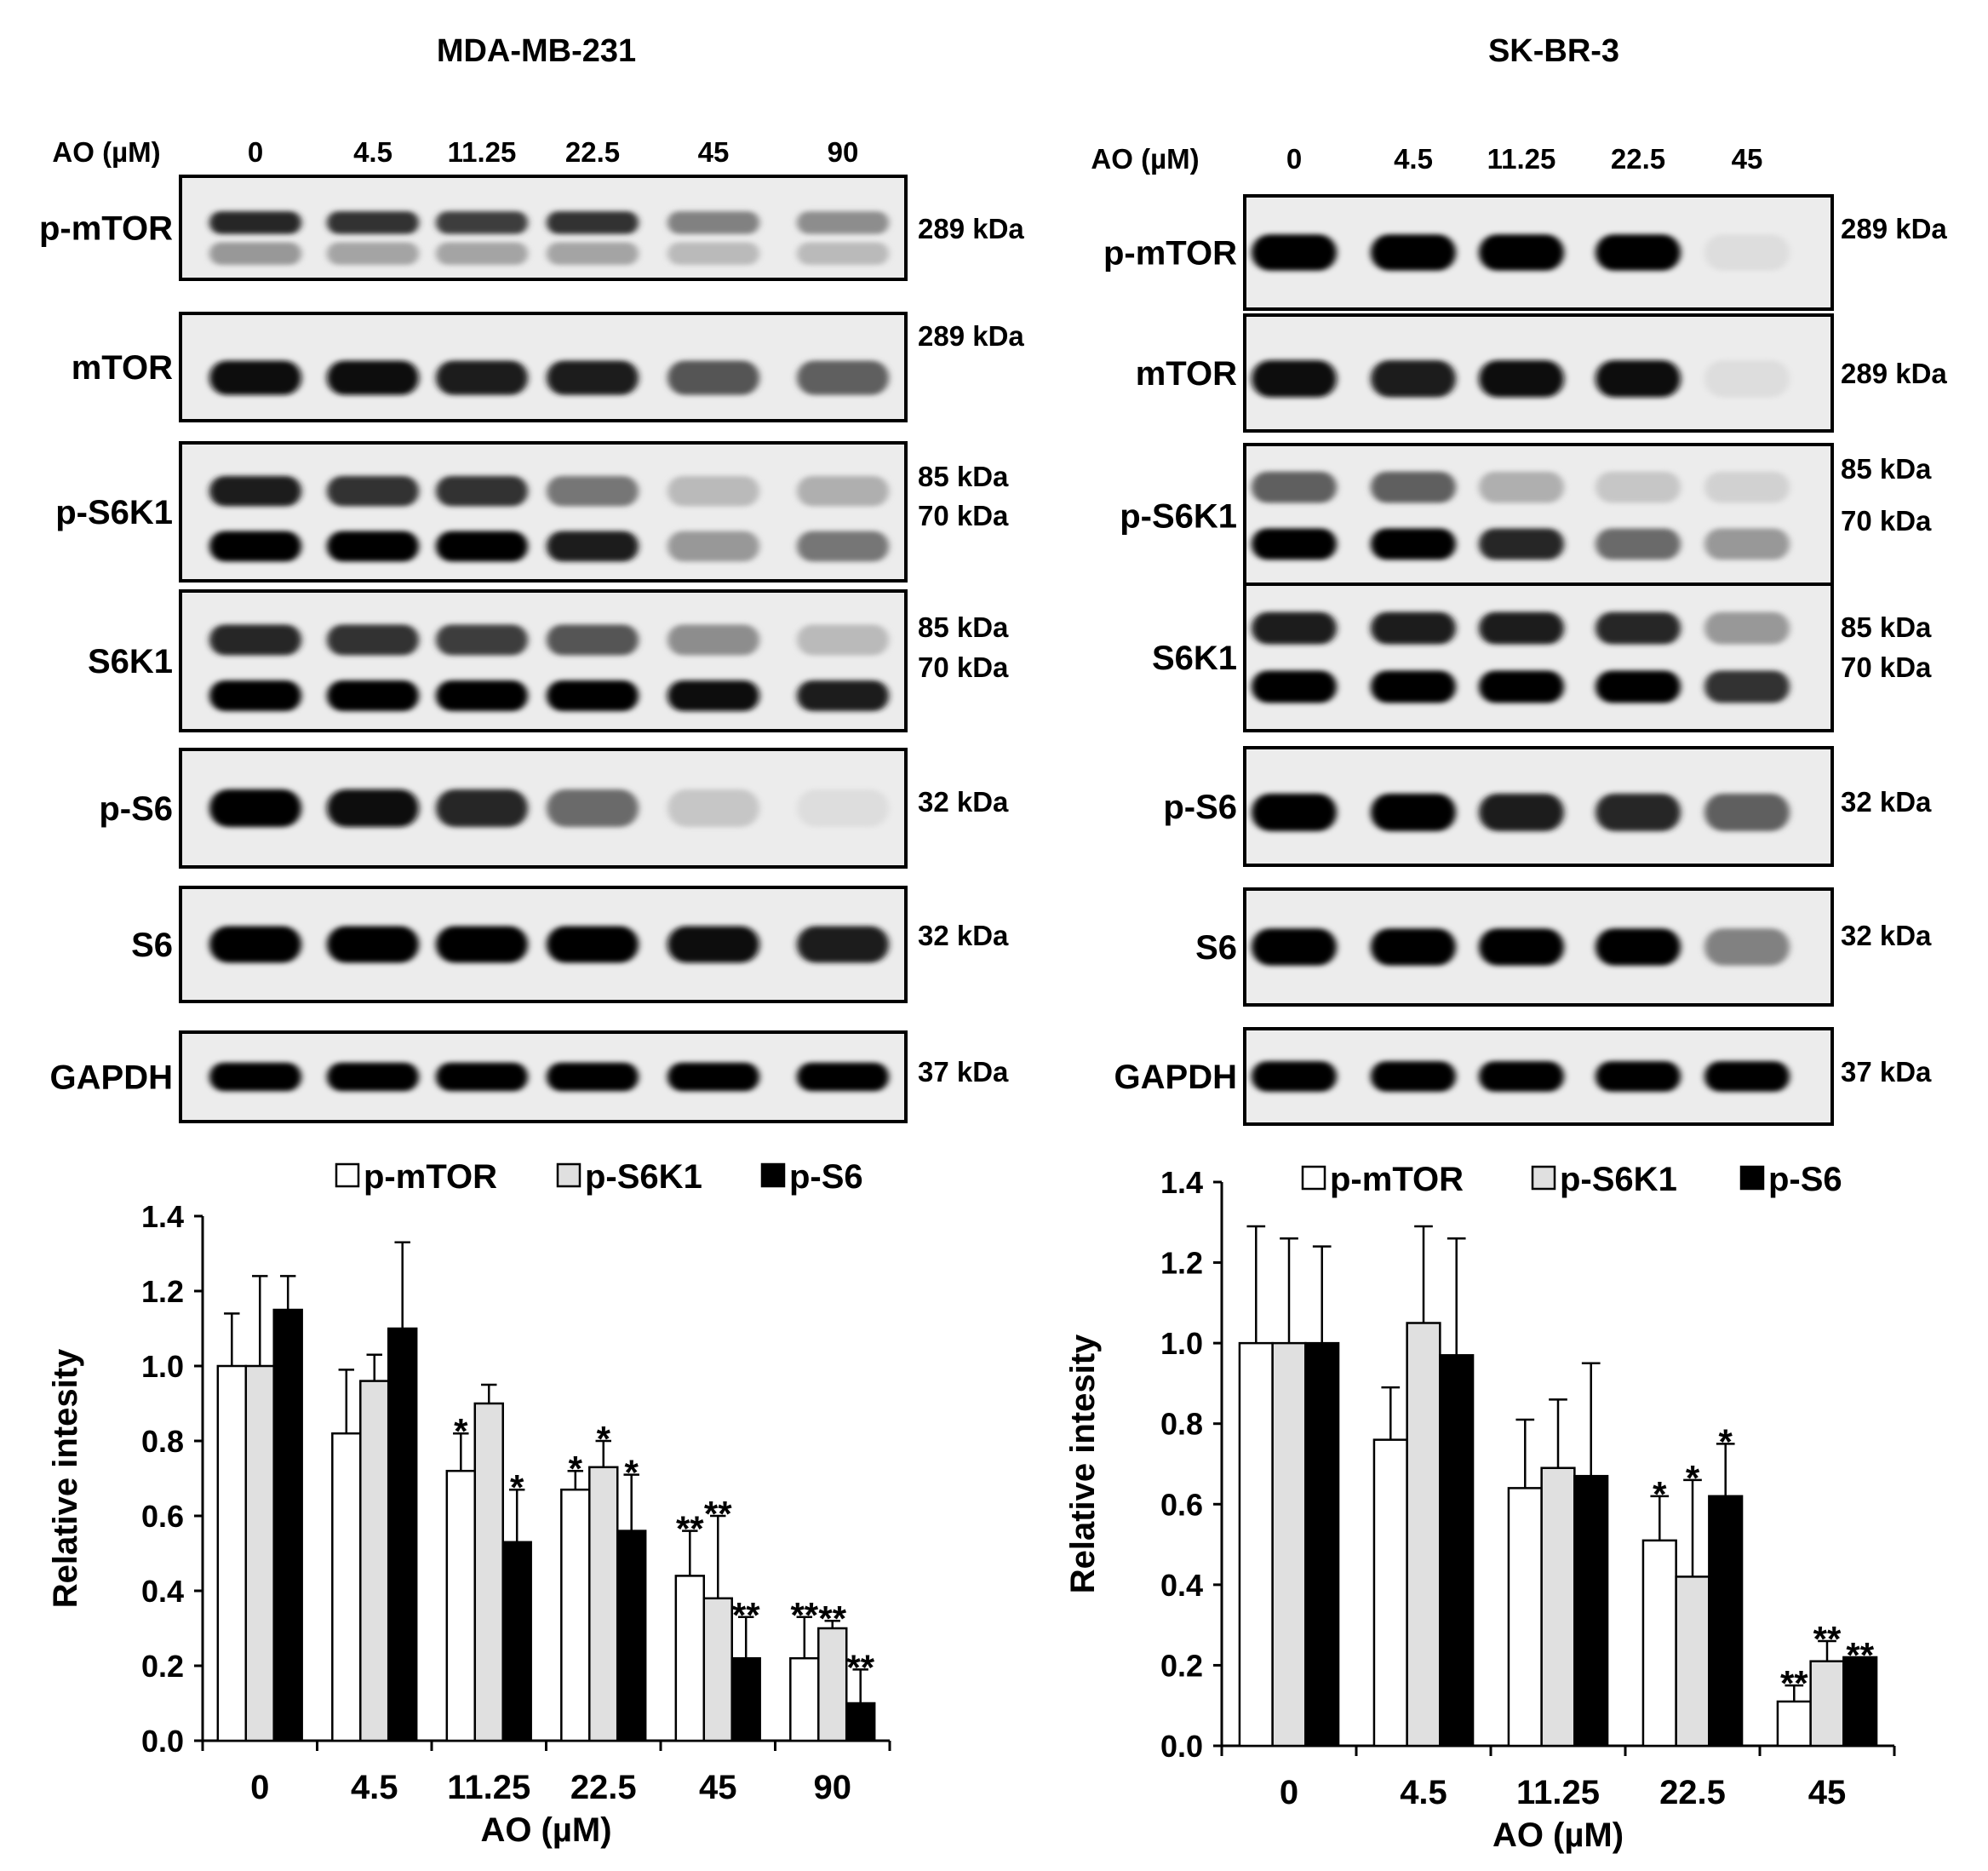  Describe the element at coordinates (543, 367) in the screenshot. I see `blot-box` at that location.